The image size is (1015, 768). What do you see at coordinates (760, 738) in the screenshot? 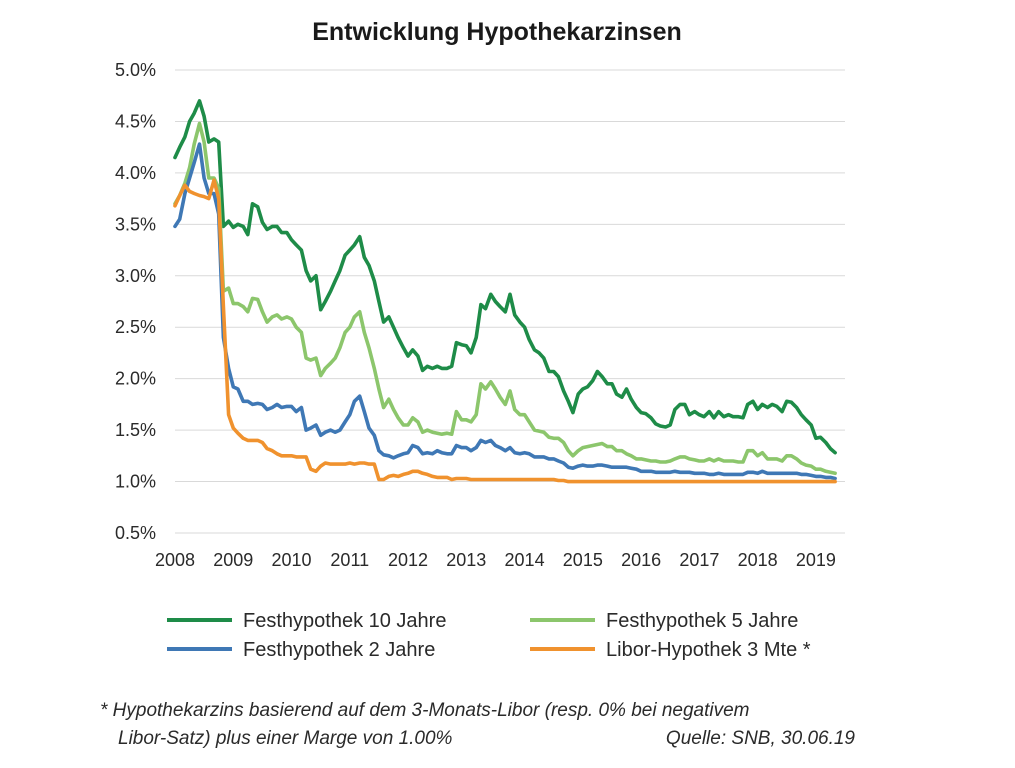
I see `footnote-source: Quelle: SNB, 30.06.19` at bounding box center [760, 738].